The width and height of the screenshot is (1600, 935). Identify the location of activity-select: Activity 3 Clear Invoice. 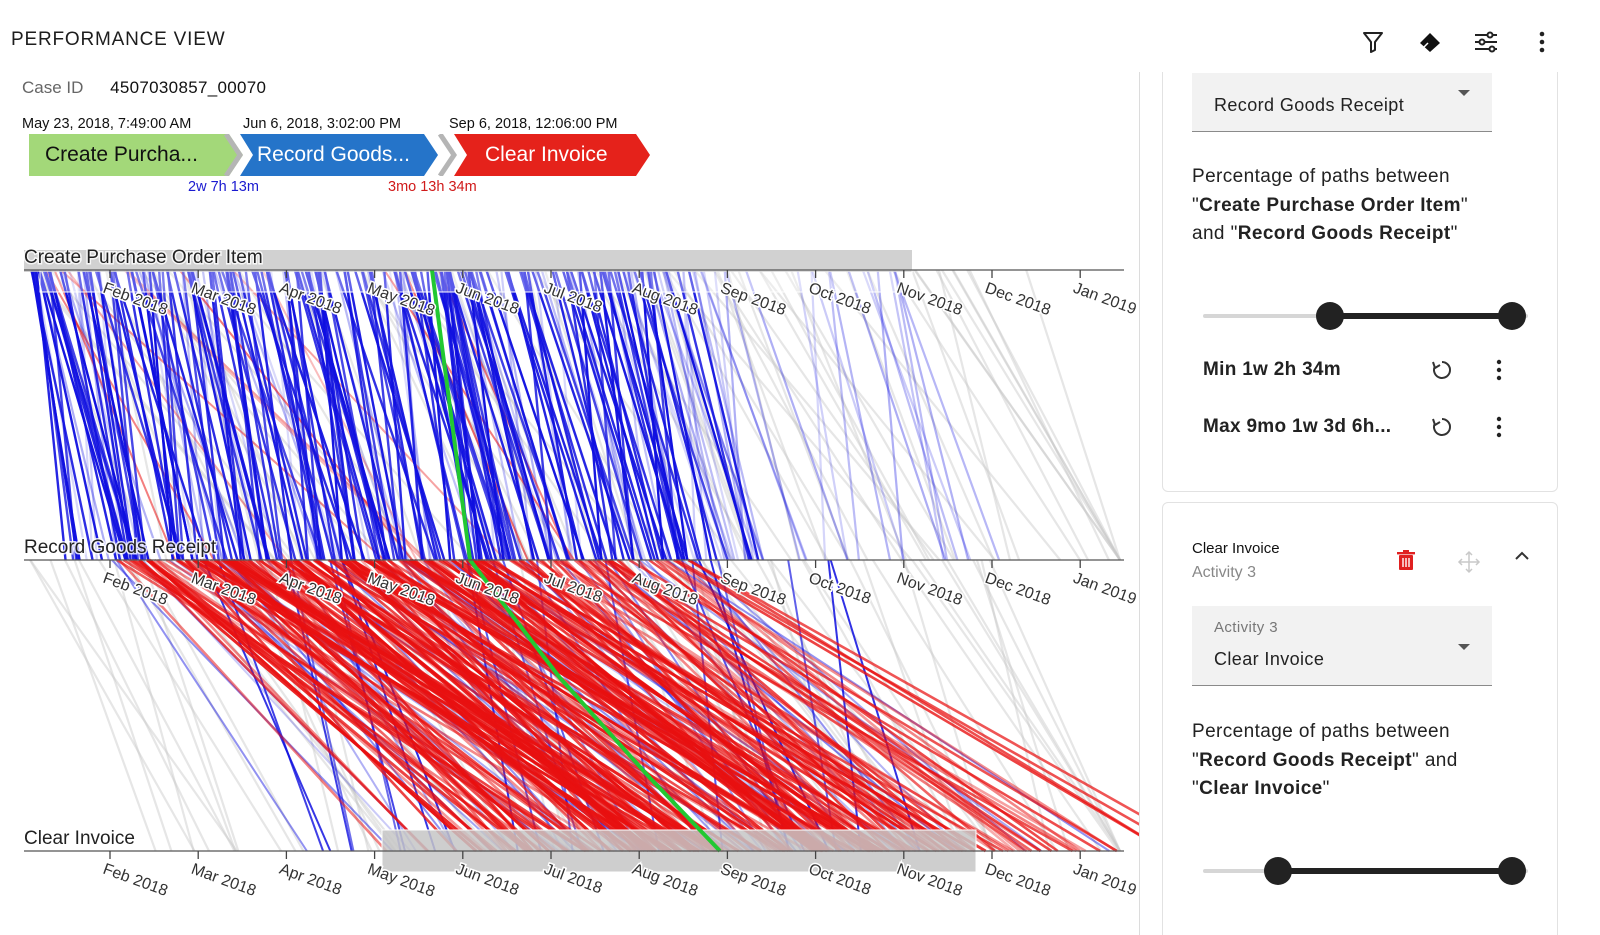
(1342, 646).